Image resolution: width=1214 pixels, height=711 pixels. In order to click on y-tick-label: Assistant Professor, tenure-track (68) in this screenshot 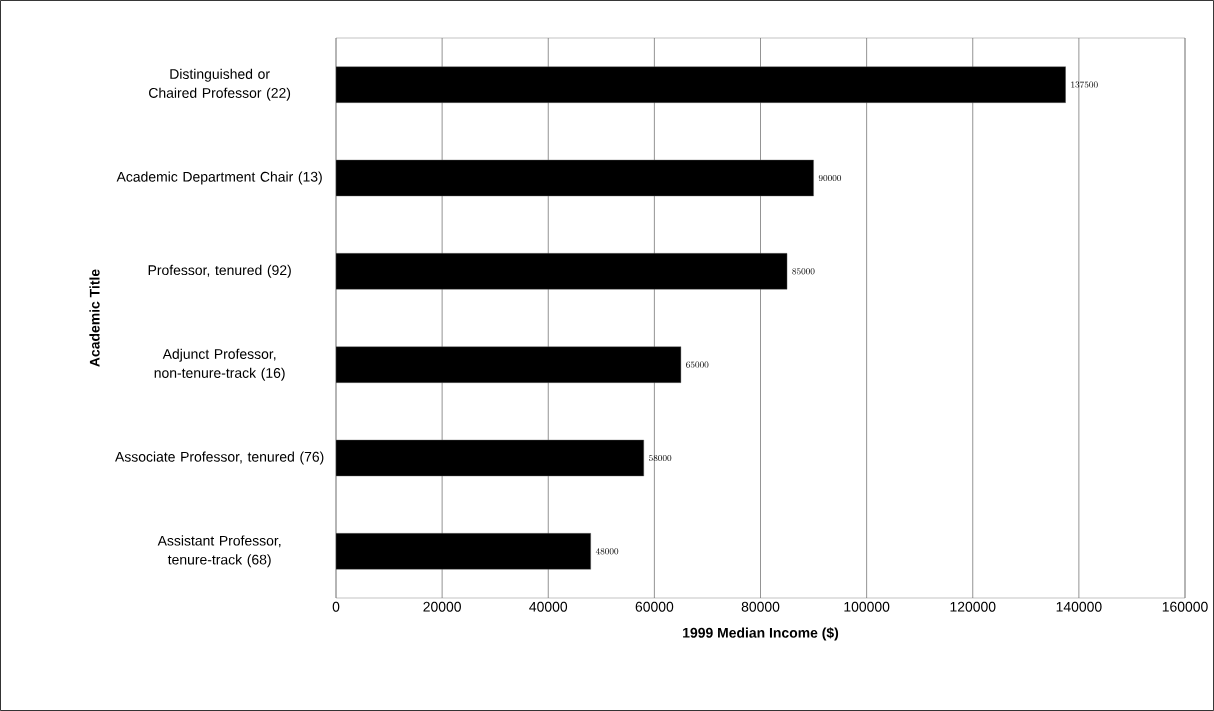, I will do `click(219, 551)`.